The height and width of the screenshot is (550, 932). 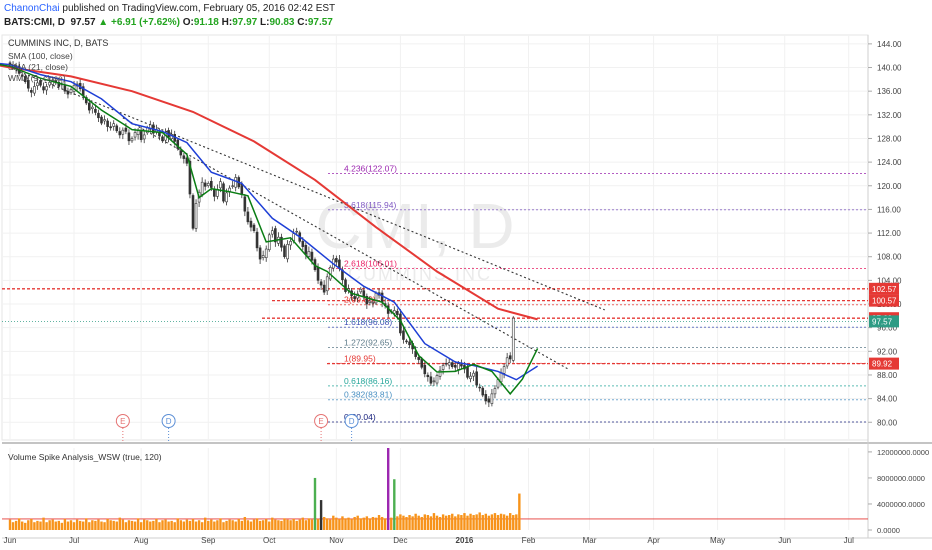 What do you see at coordinates (336, 540) in the screenshot?
I see `time-tick-label: Nov` at bounding box center [336, 540].